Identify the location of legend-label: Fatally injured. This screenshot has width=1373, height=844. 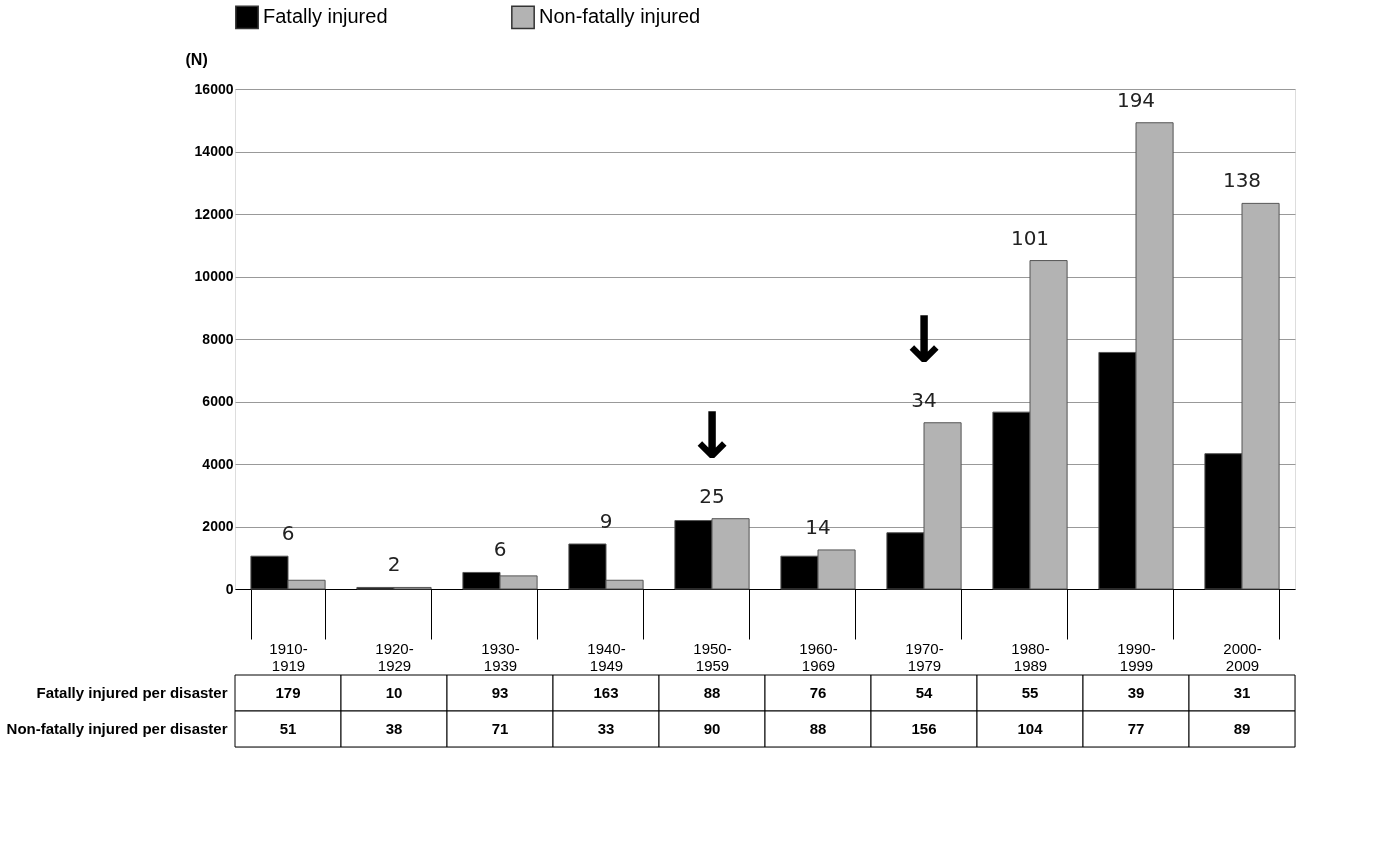
(325, 16).